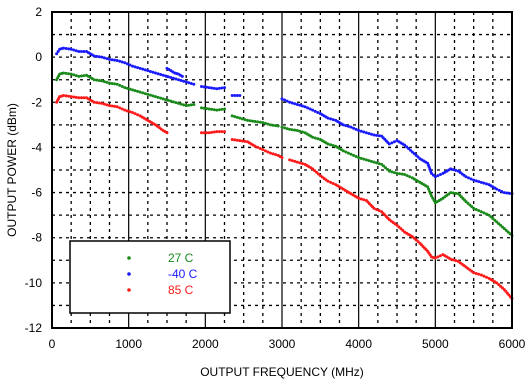 Image resolution: width=530 pixels, height=385 pixels. I want to click on x-tick-label: 3000, so click(282, 344).